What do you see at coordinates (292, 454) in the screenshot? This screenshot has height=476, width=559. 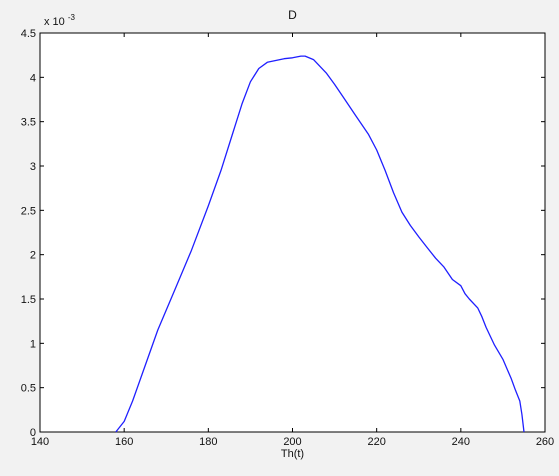 I see `x-axis-label: Th(t)` at bounding box center [292, 454].